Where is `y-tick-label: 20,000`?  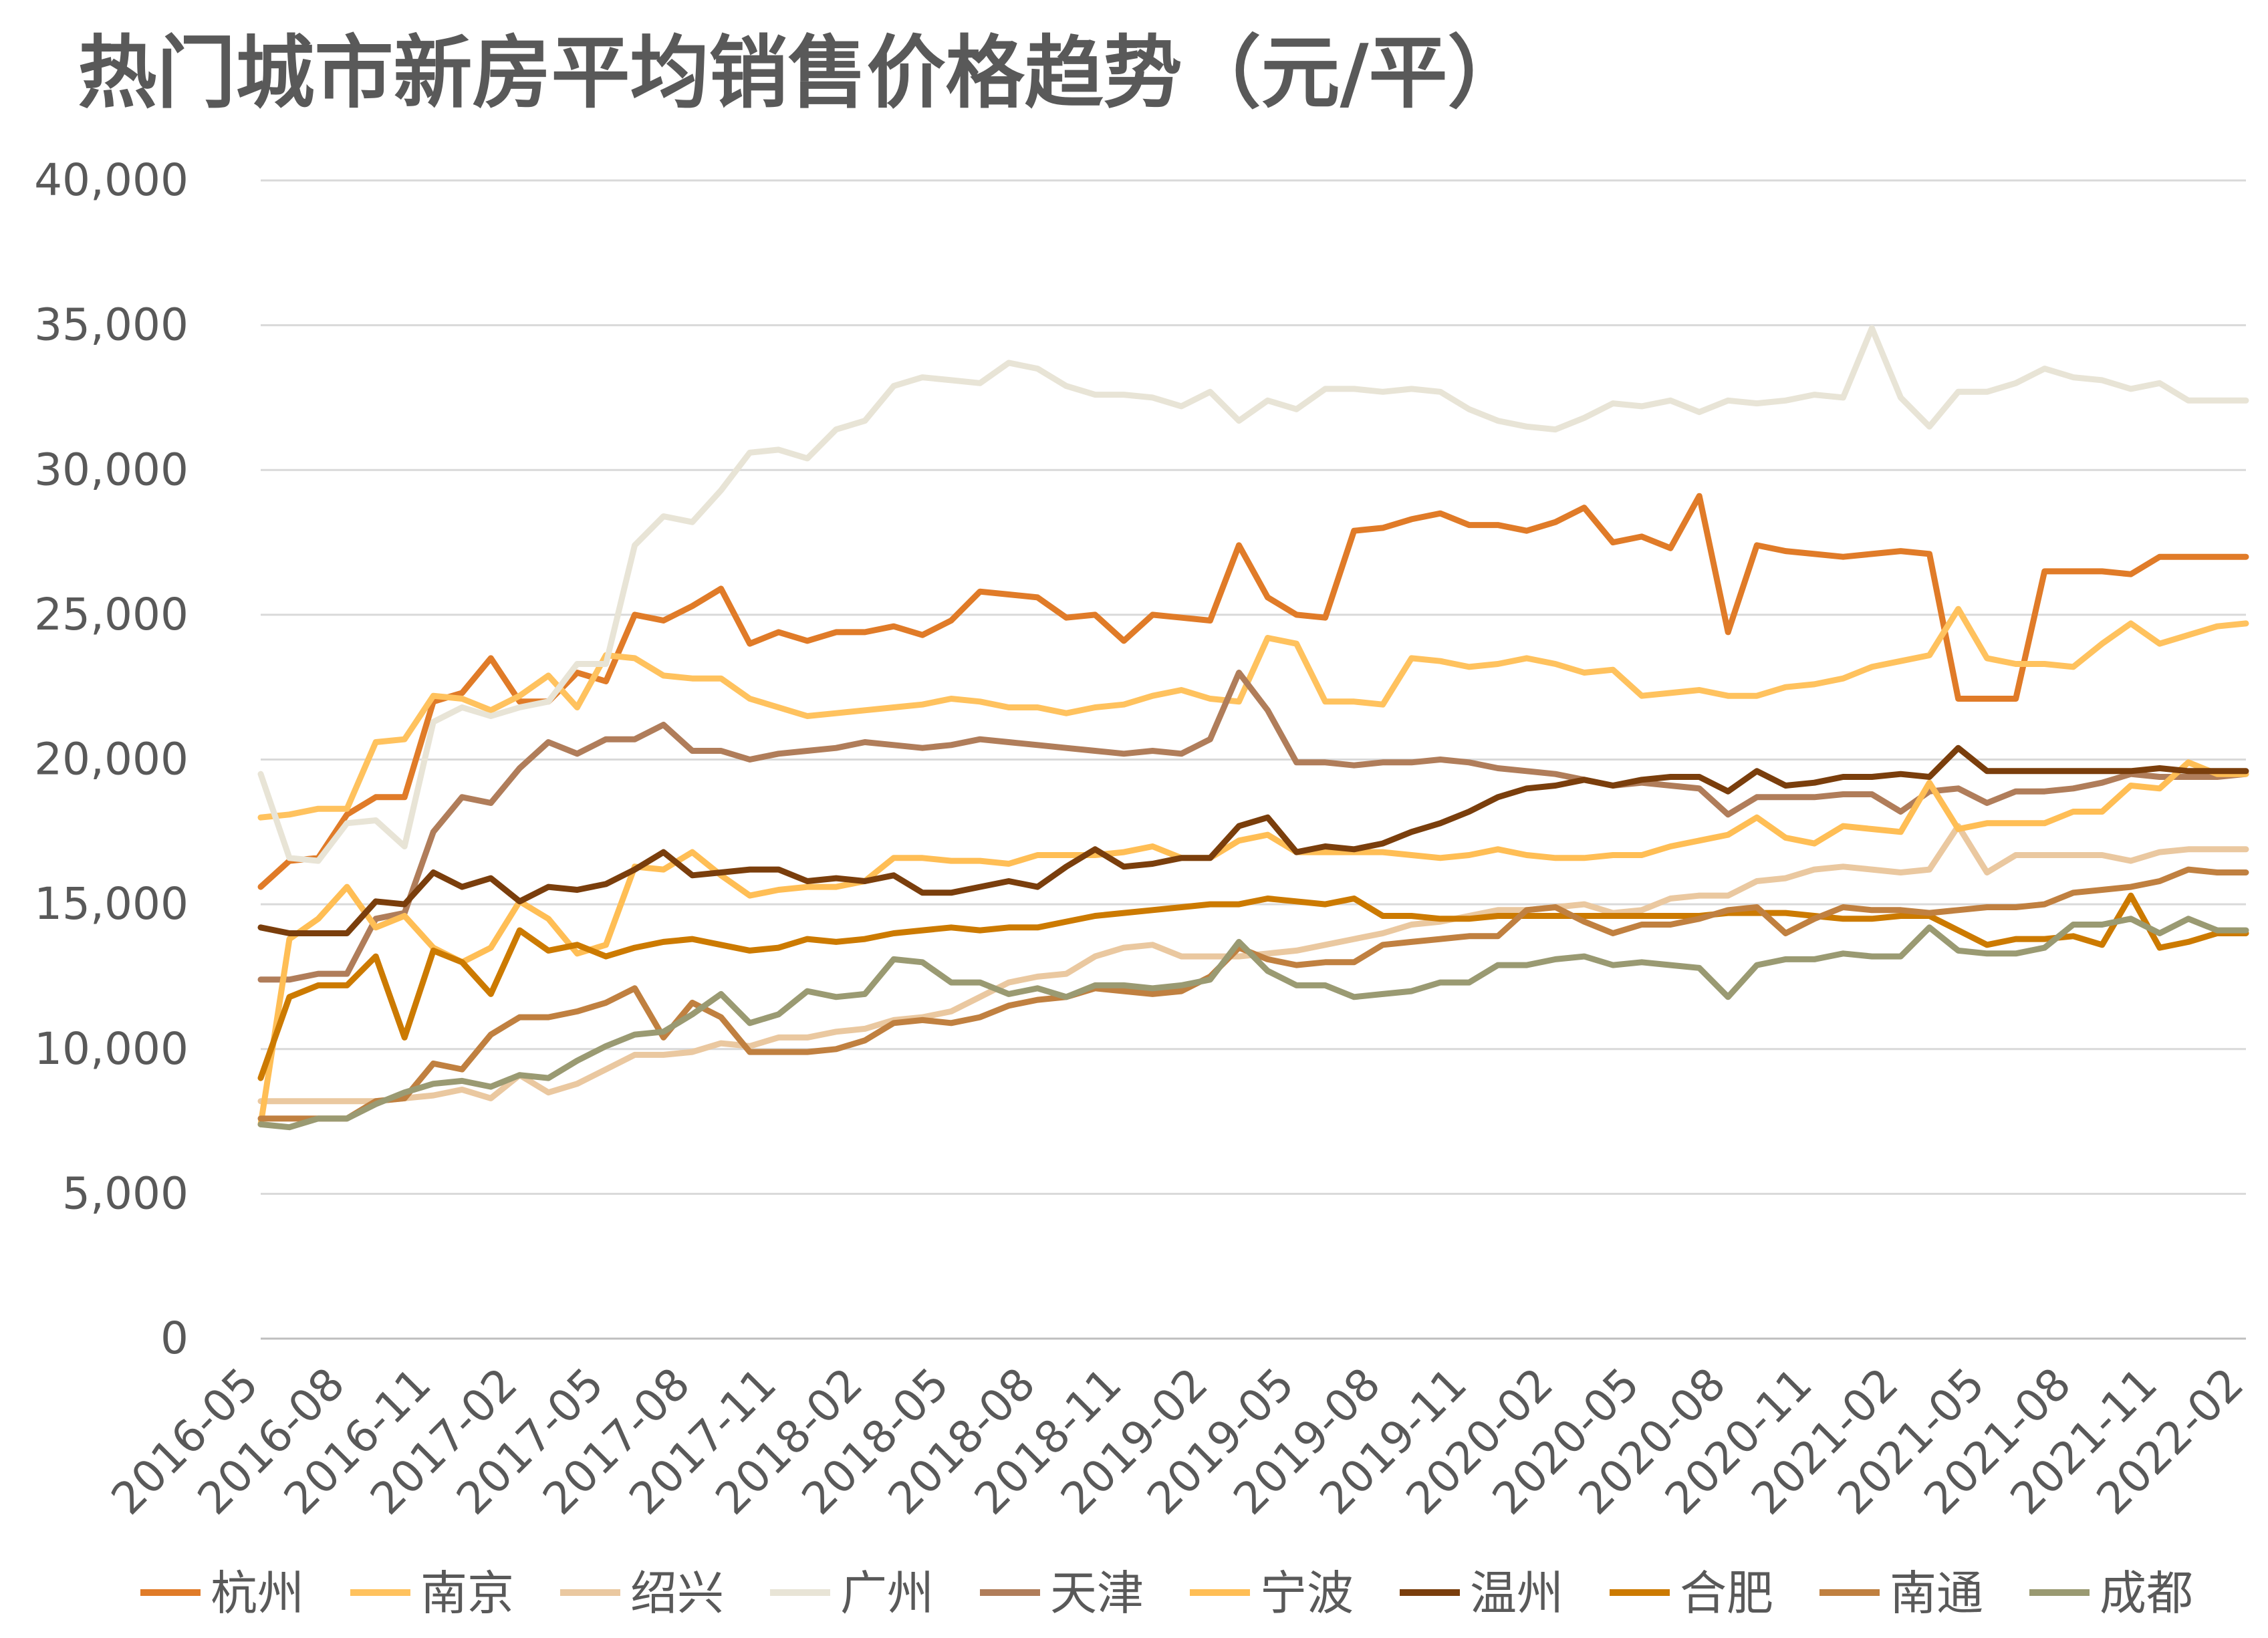 y-tick-label: 20,000 is located at coordinates (111, 759).